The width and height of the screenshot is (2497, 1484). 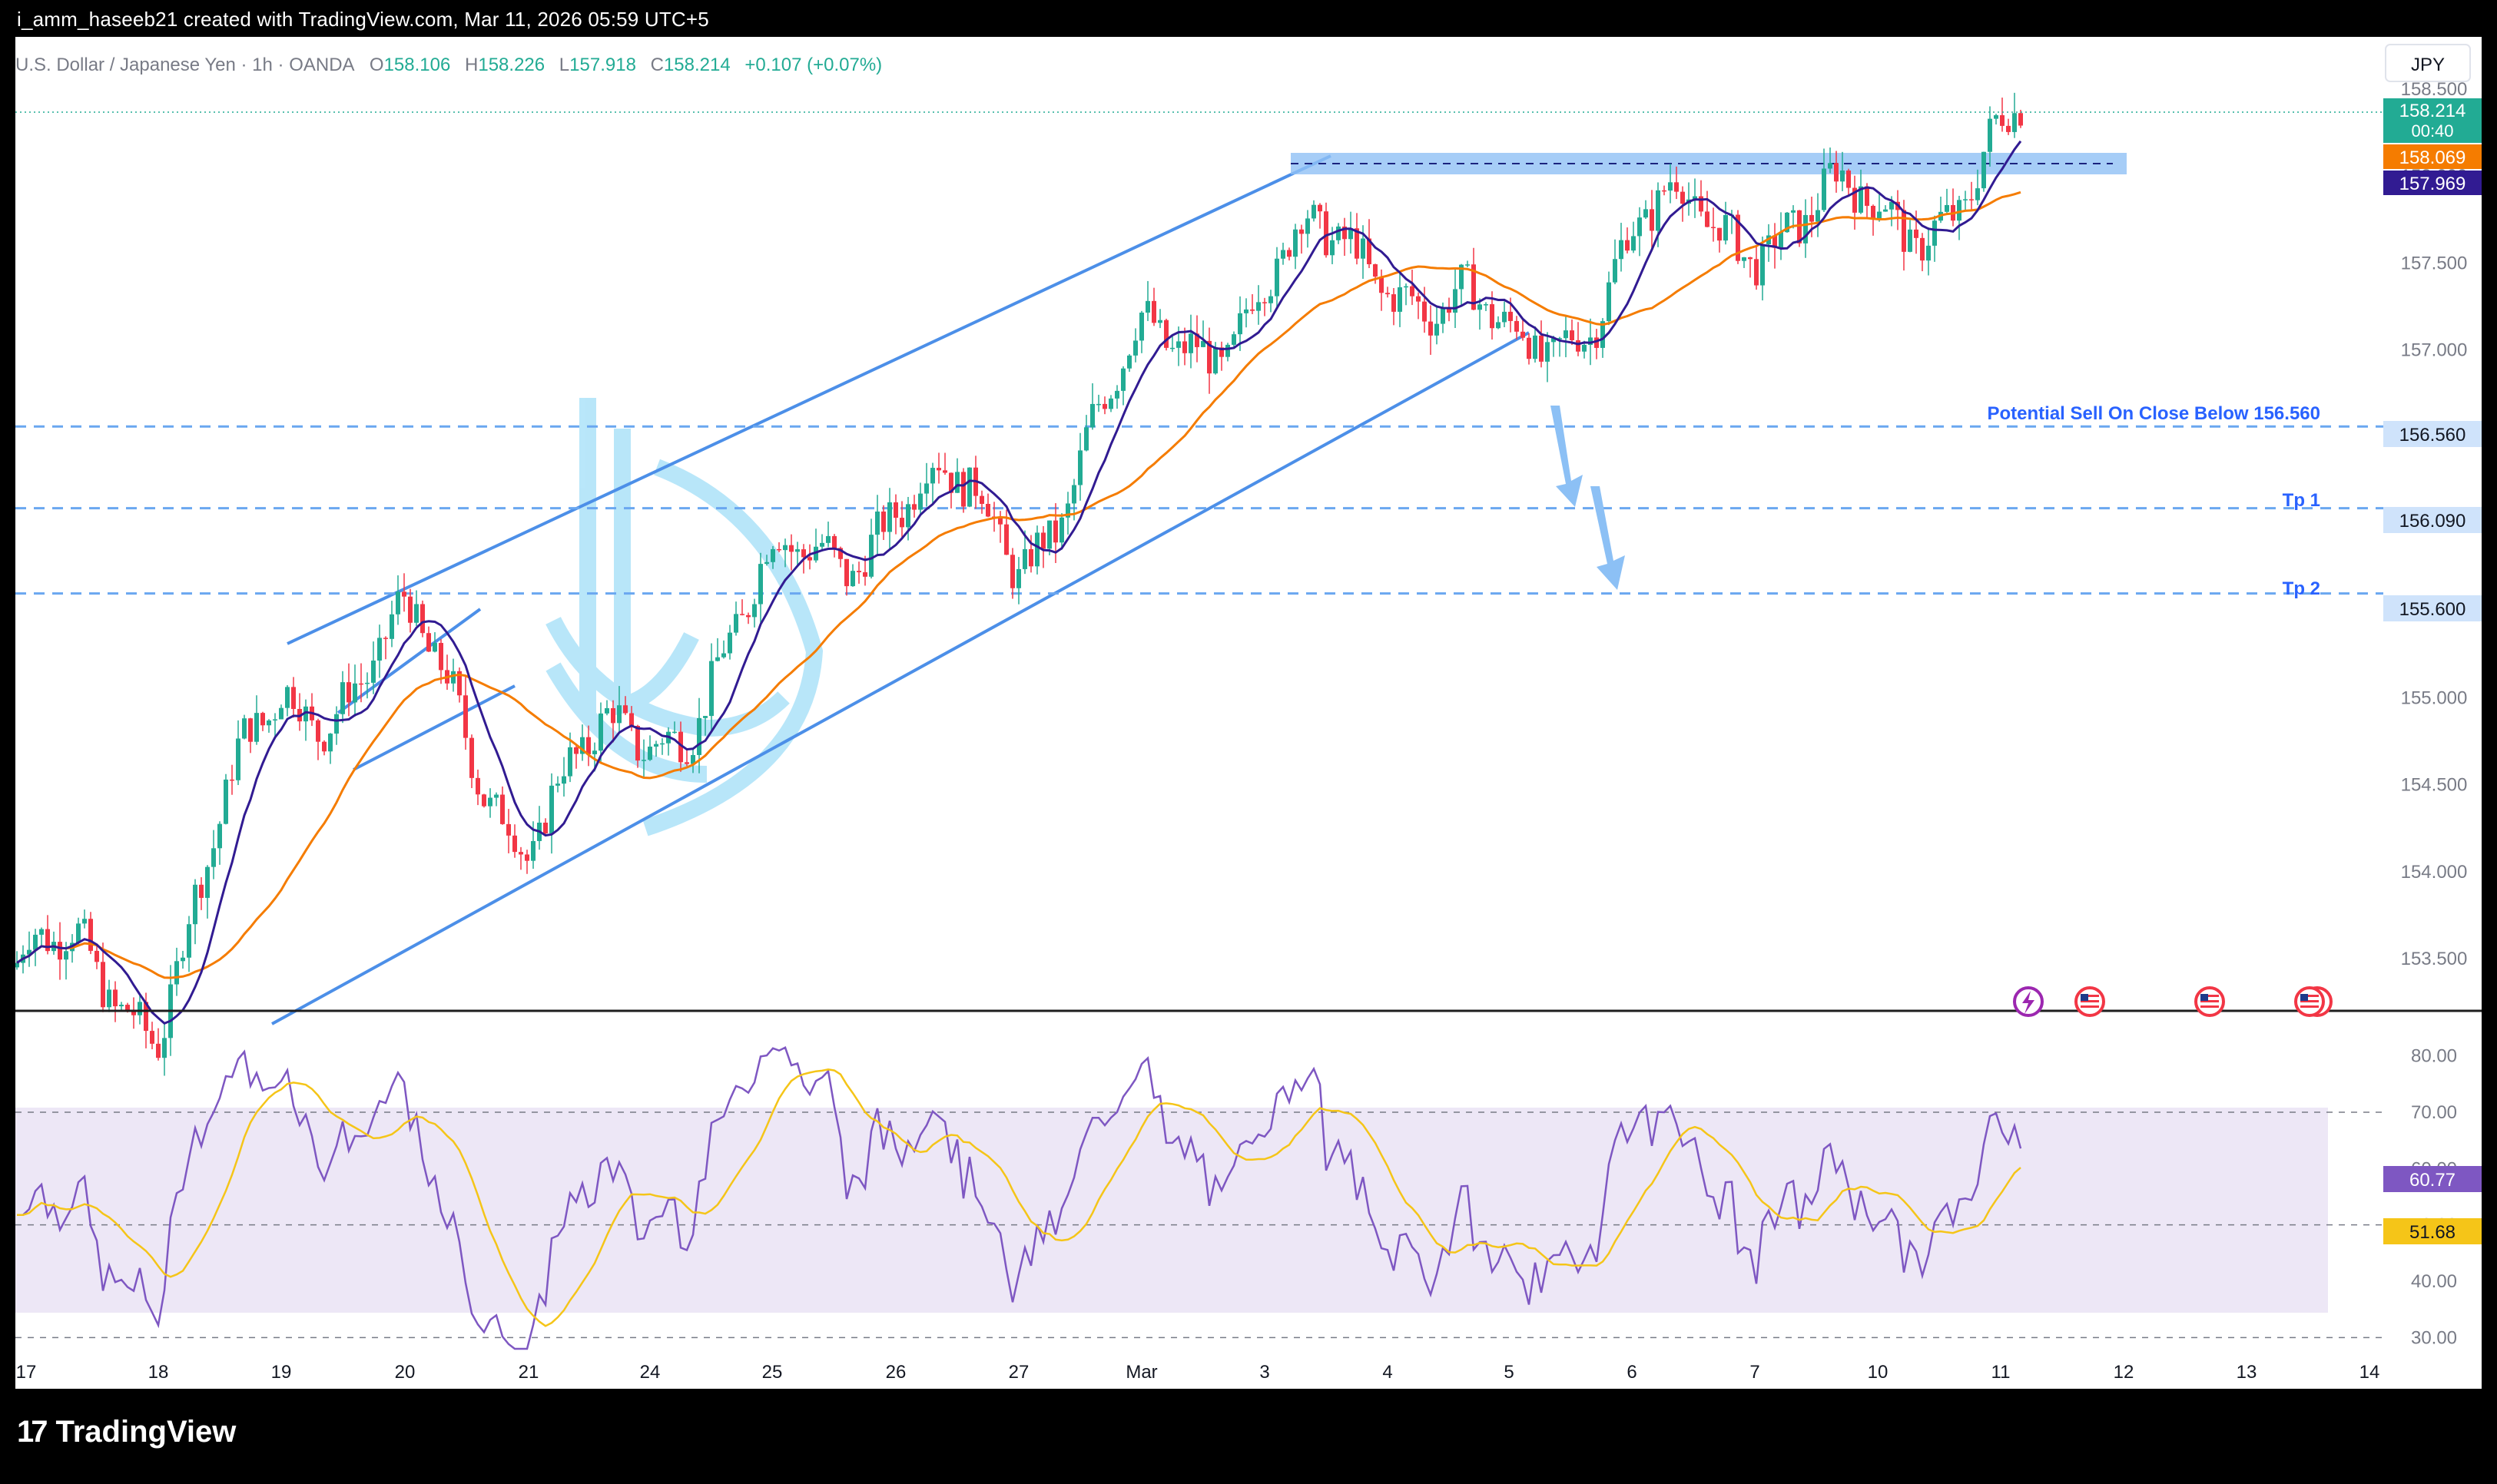 I want to click on time-tick-label: 19, so click(x=281, y=1372).